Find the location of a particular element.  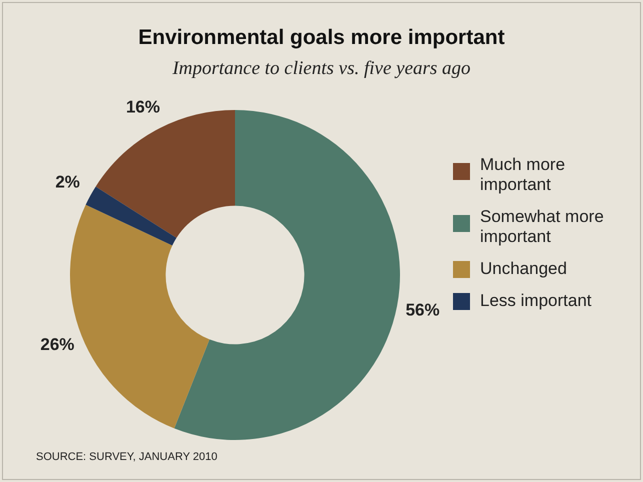

data-label: 26% is located at coordinates (57, 344).